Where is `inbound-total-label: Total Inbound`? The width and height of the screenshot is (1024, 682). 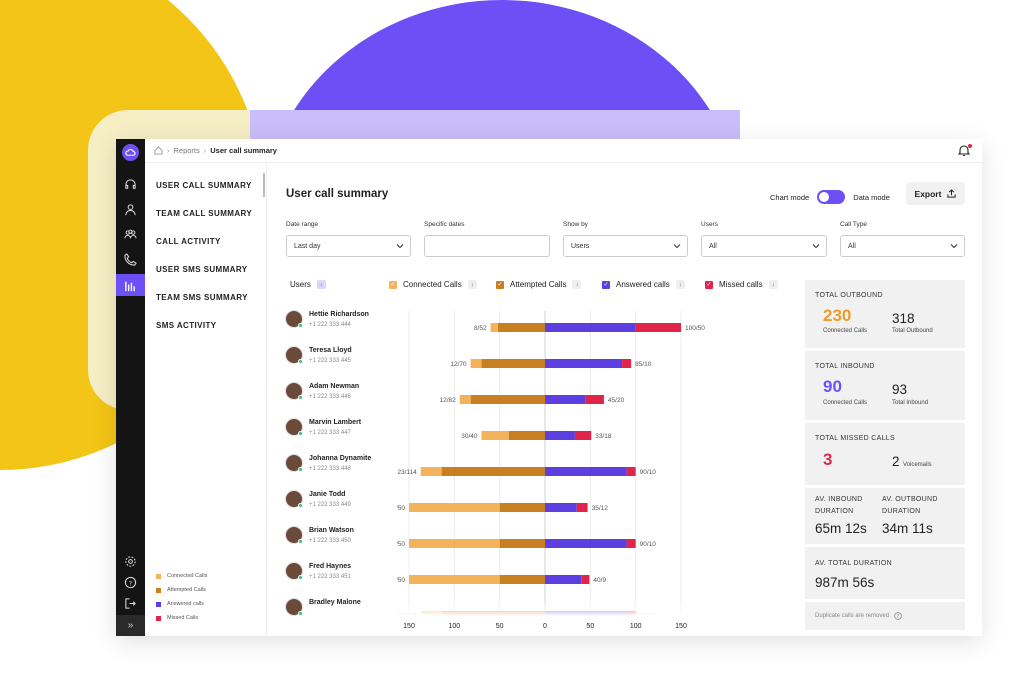 inbound-total-label: Total Inbound is located at coordinates (910, 403).